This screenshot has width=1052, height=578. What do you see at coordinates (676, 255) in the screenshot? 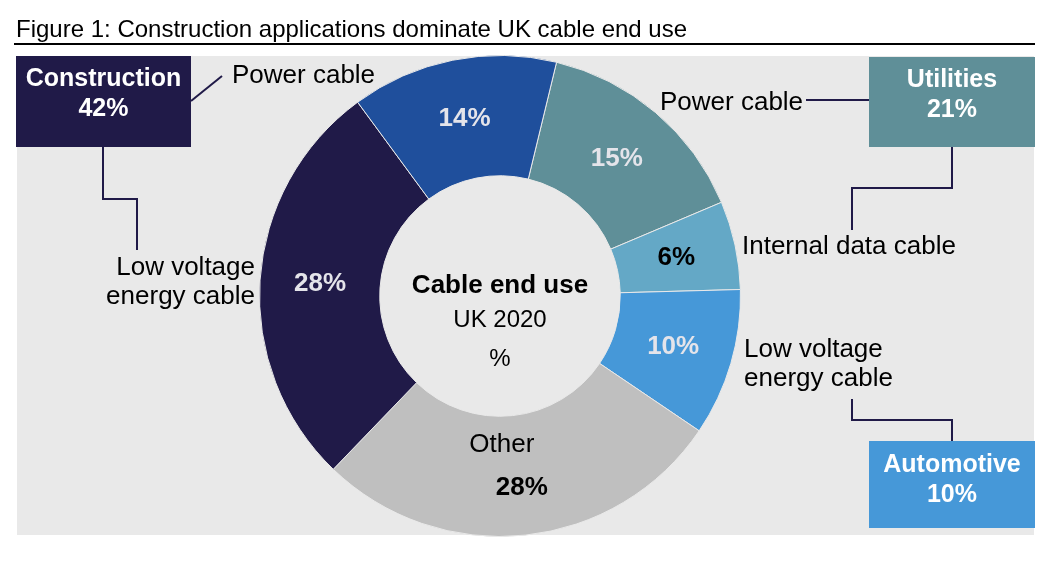
I see `data-label: 6%` at bounding box center [676, 255].